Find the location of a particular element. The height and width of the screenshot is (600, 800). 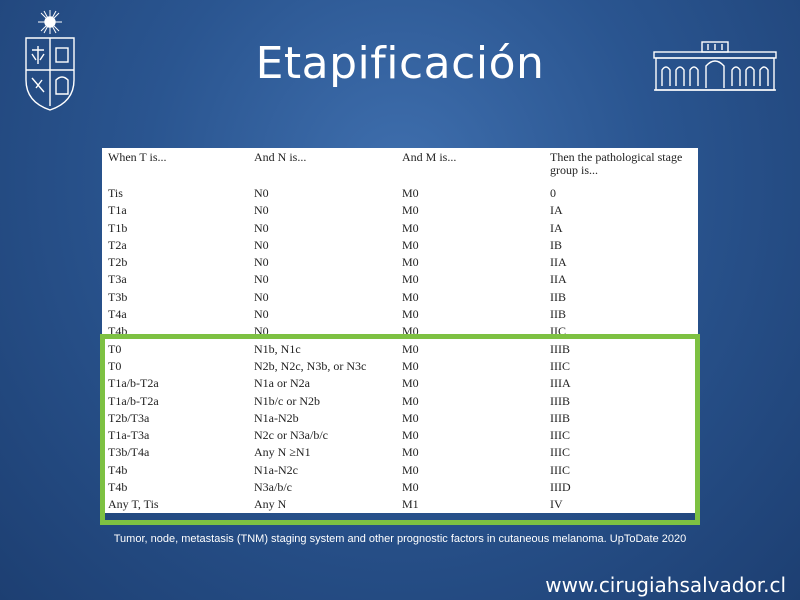

cell-n: Any N is located at coordinates (270, 504).